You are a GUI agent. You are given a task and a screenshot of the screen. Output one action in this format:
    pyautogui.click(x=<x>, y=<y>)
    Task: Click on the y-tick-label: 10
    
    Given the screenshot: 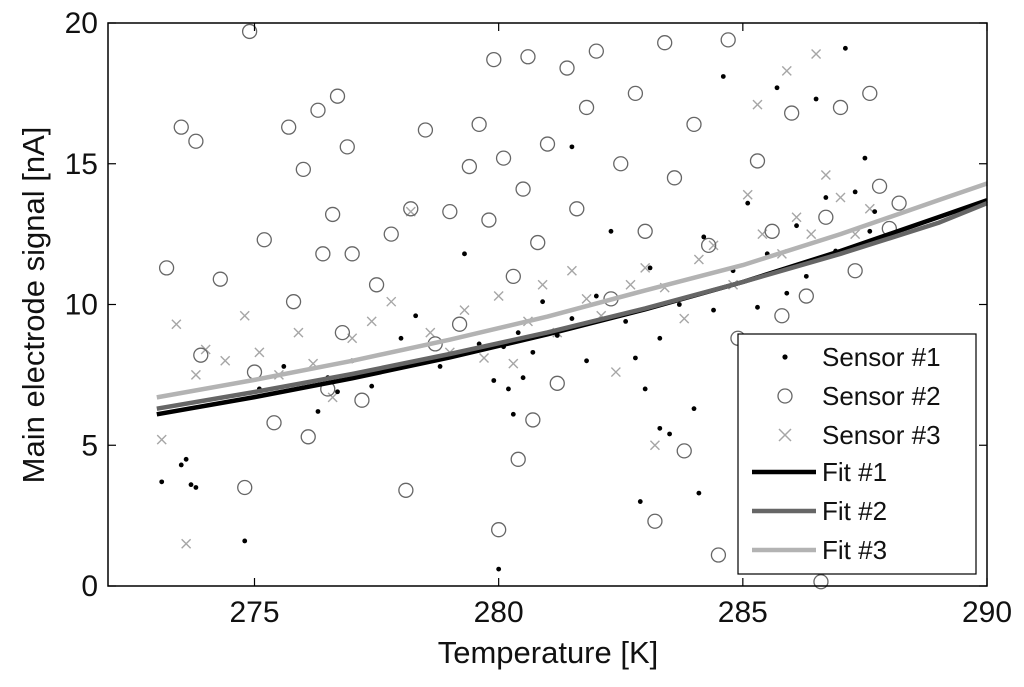 What is the action you would take?
    pyautogui.click(x=81, y=305)
    